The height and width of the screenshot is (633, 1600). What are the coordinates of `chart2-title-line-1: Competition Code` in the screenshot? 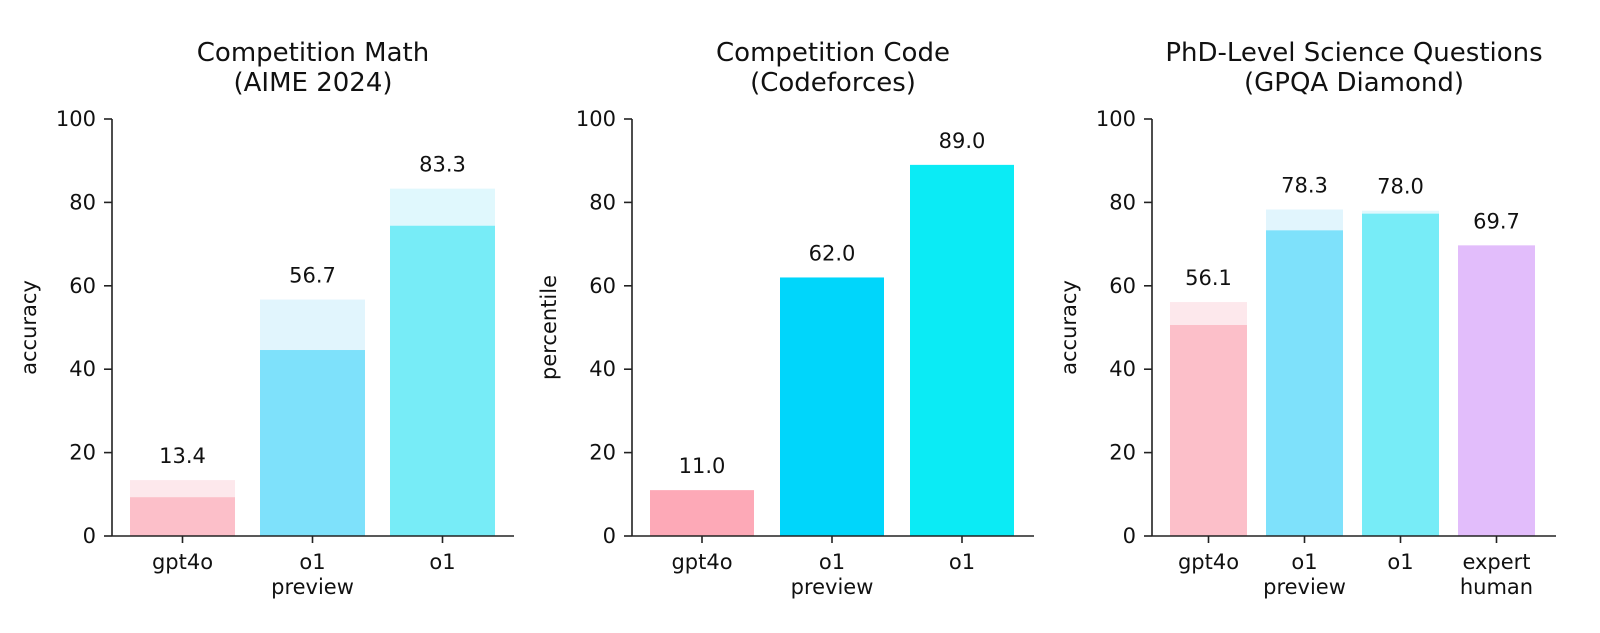 It's located at (833, 53).